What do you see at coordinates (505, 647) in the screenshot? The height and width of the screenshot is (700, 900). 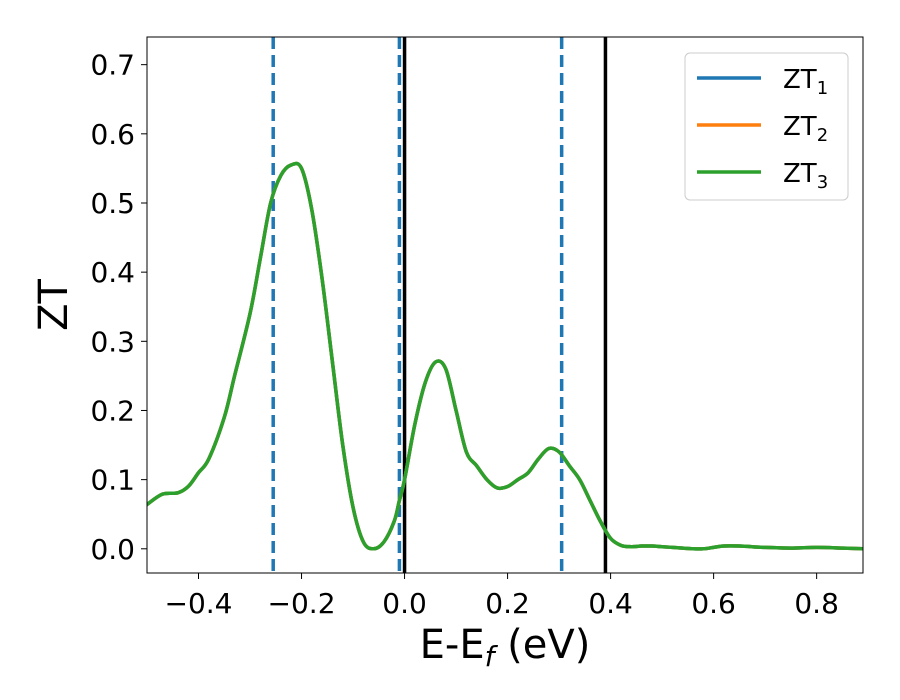 I see `x-axis-label: E-Ef (eV)` at bounding box center [505, 647].